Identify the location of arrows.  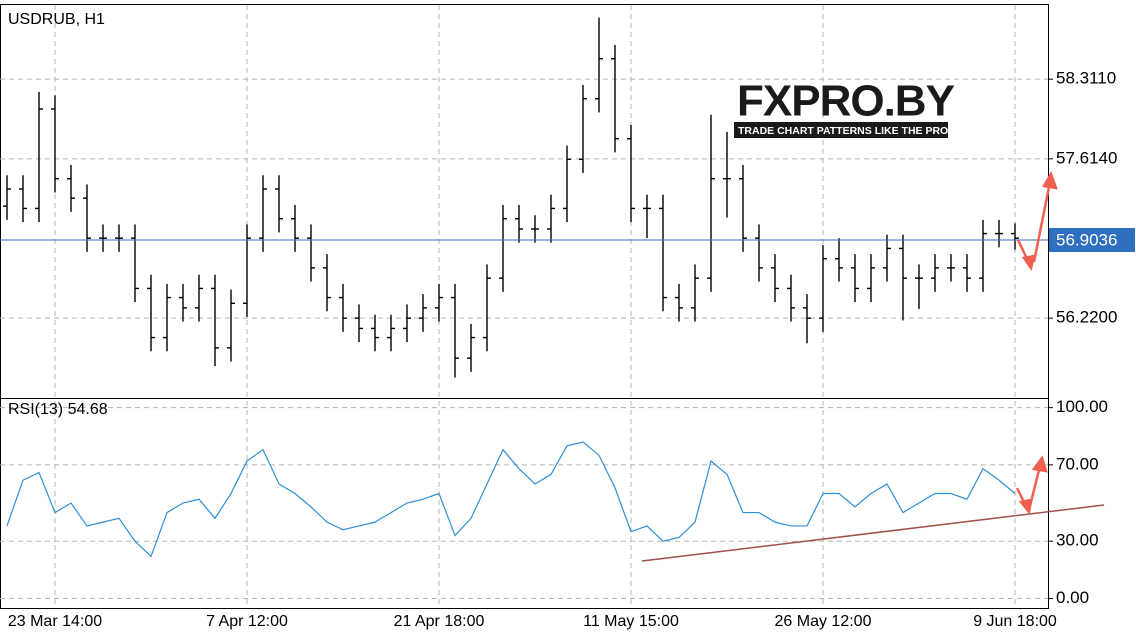
(1036, 343).